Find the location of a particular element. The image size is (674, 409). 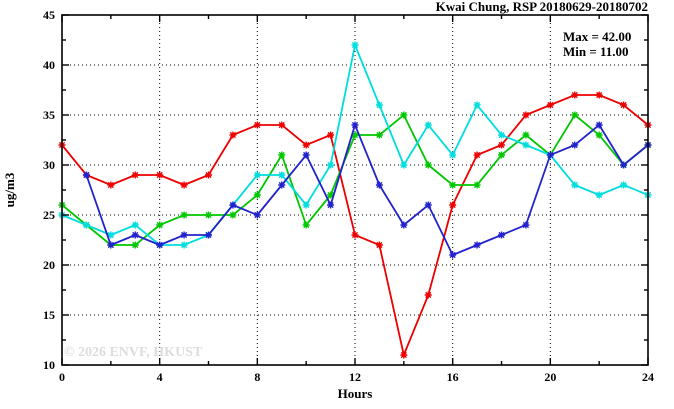

watermark: © 2026 ENVF, HKUST is located at coordinates (133, 352).